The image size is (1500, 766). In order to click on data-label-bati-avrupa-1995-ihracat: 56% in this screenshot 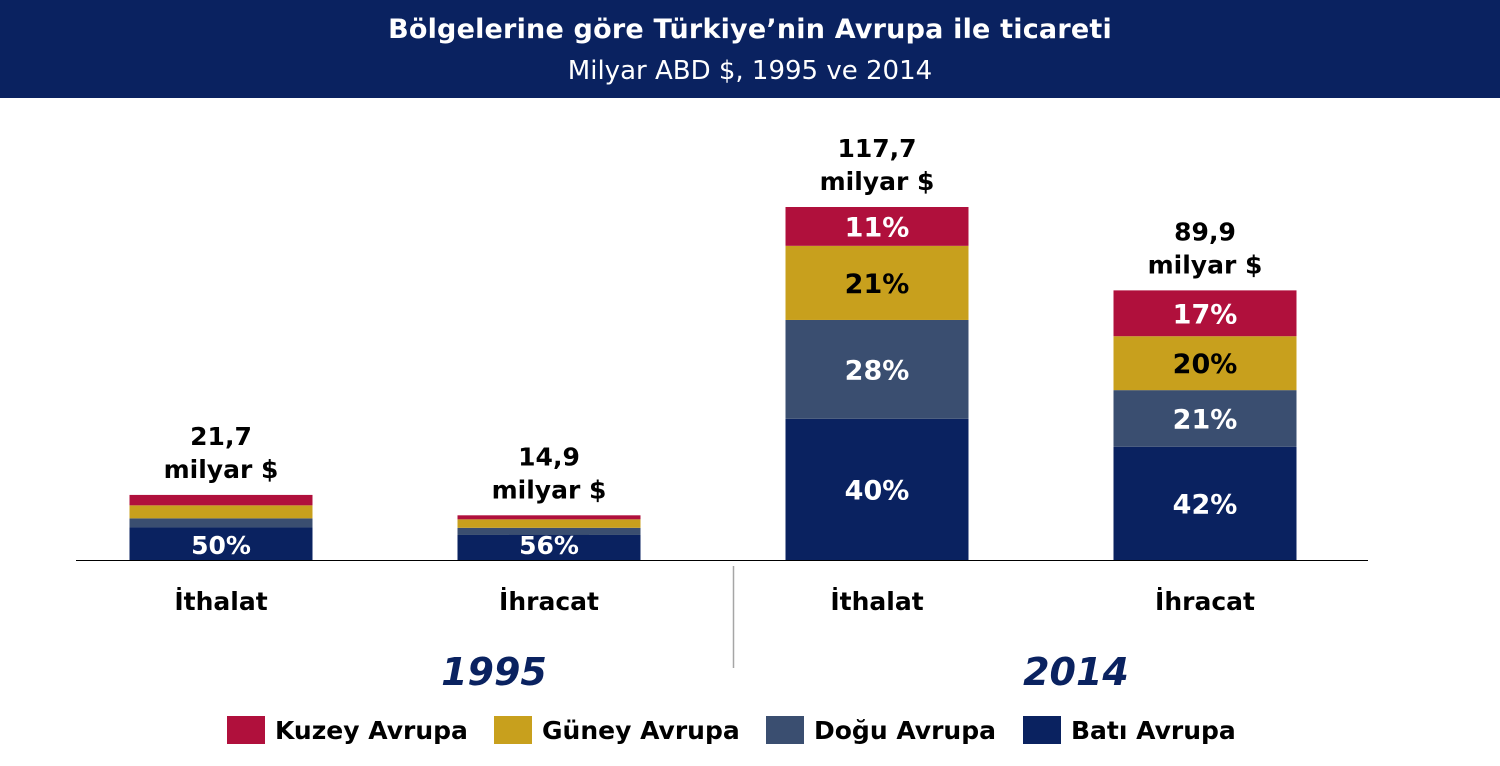, I will do `click(549, 545)`.